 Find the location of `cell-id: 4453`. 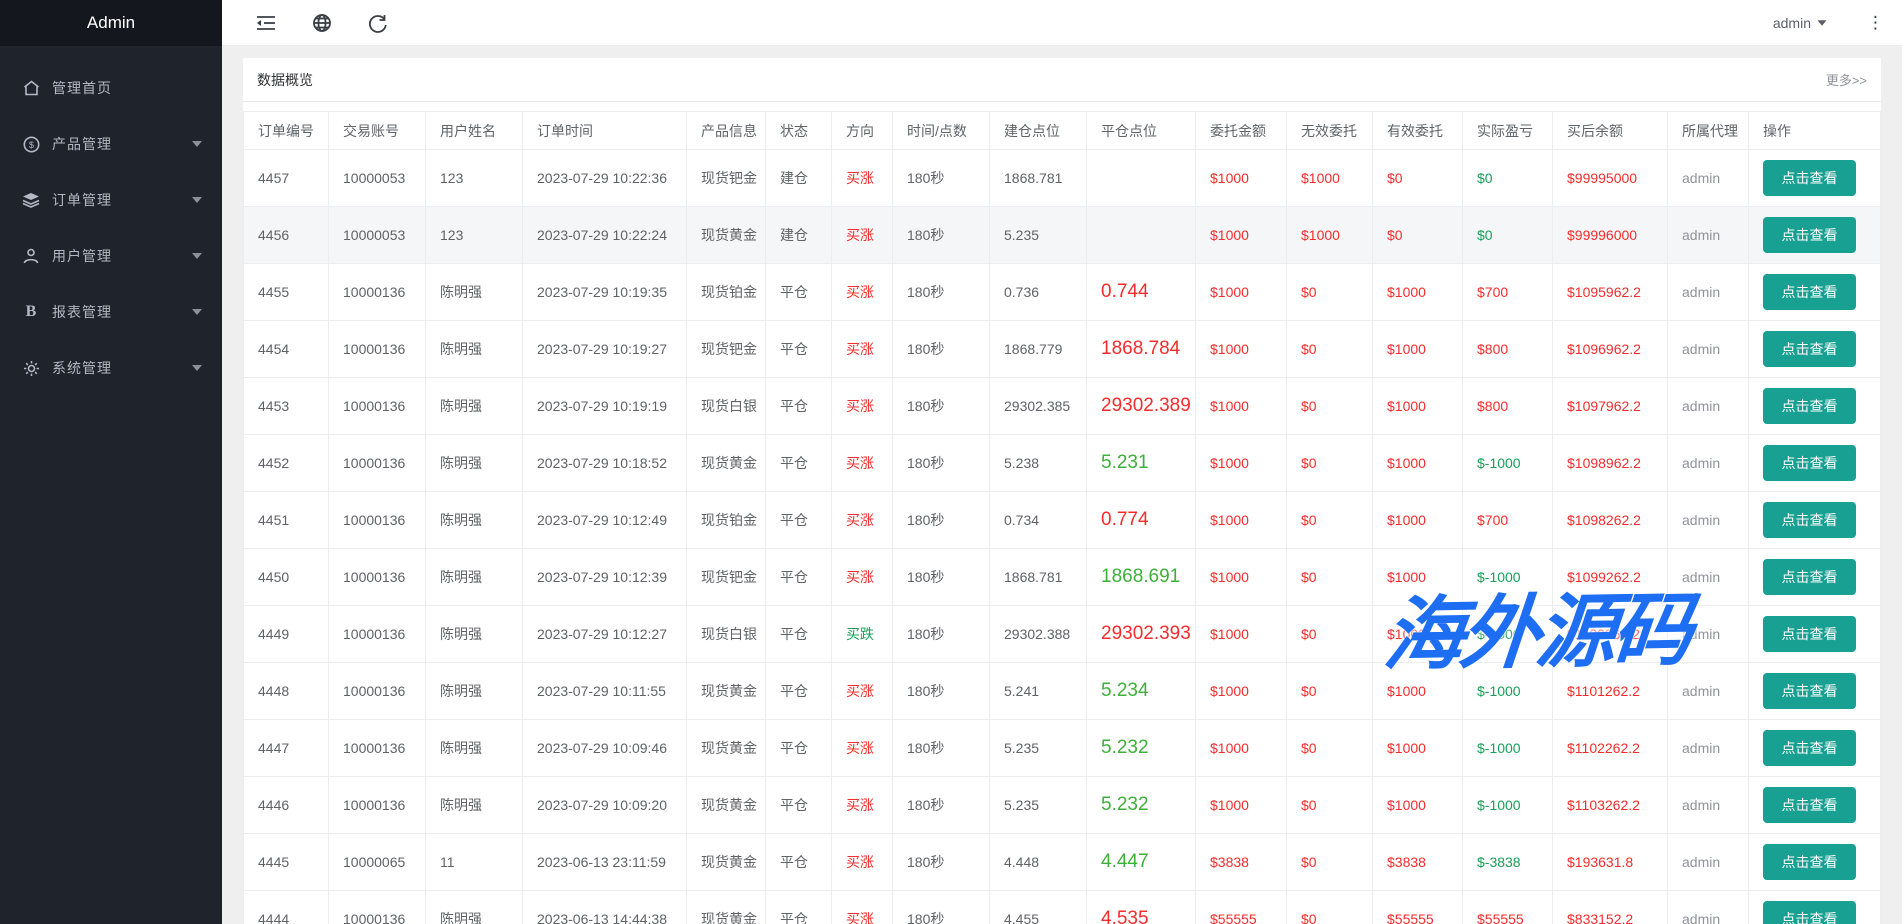

cell-id: 4453 is located at coordinates (286, 406).